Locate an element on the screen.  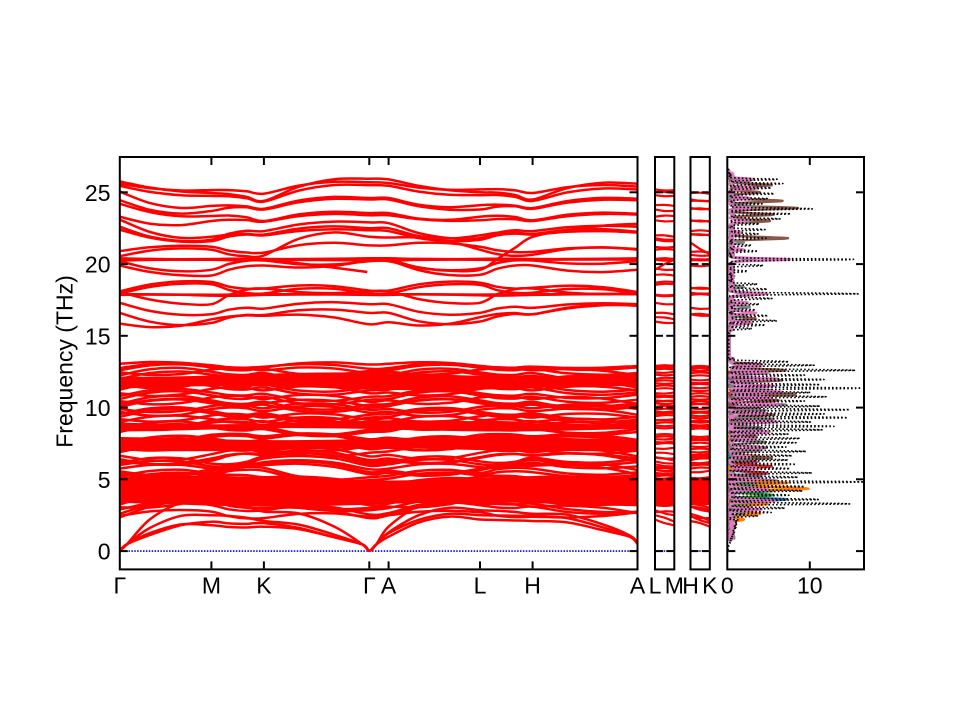
svg-text: 25 is located at coordinates (98, 193).